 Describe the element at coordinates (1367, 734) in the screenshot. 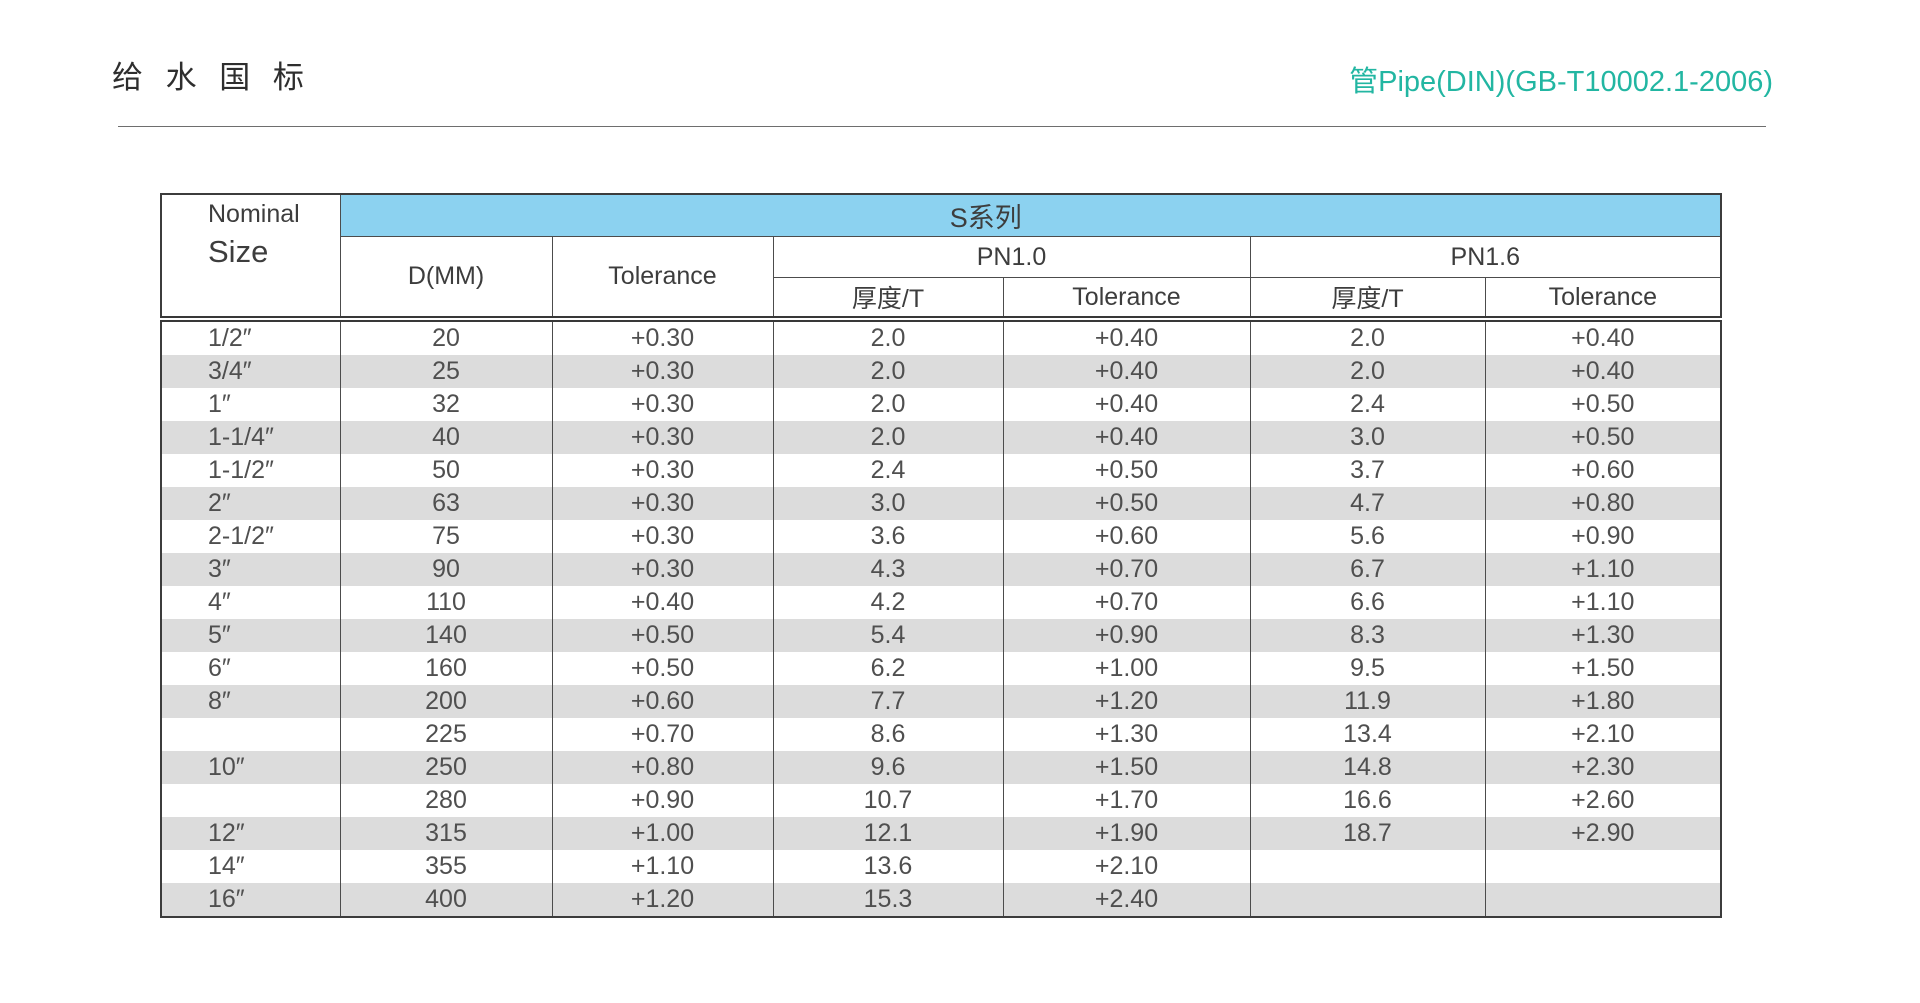

I see `cell-pn16-thickness: 13.4` at that location.